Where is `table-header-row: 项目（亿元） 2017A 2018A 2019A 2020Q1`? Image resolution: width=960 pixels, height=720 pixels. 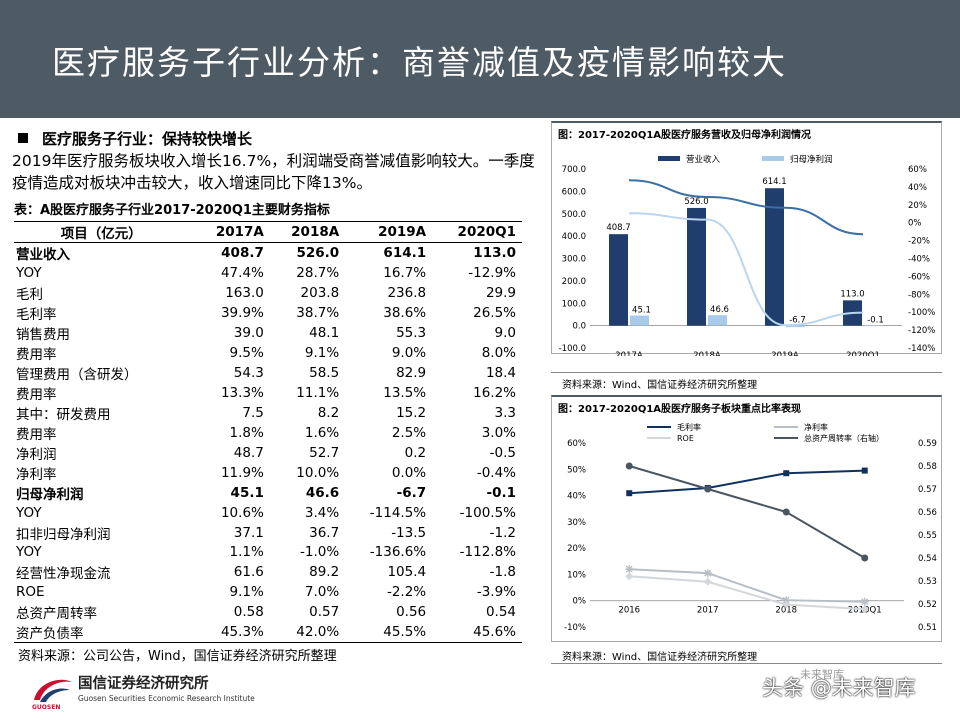
table-header-row: 项目（亿元） 2017A 2018A 2019A 2020Q1 is located at coordinates (268, 232).